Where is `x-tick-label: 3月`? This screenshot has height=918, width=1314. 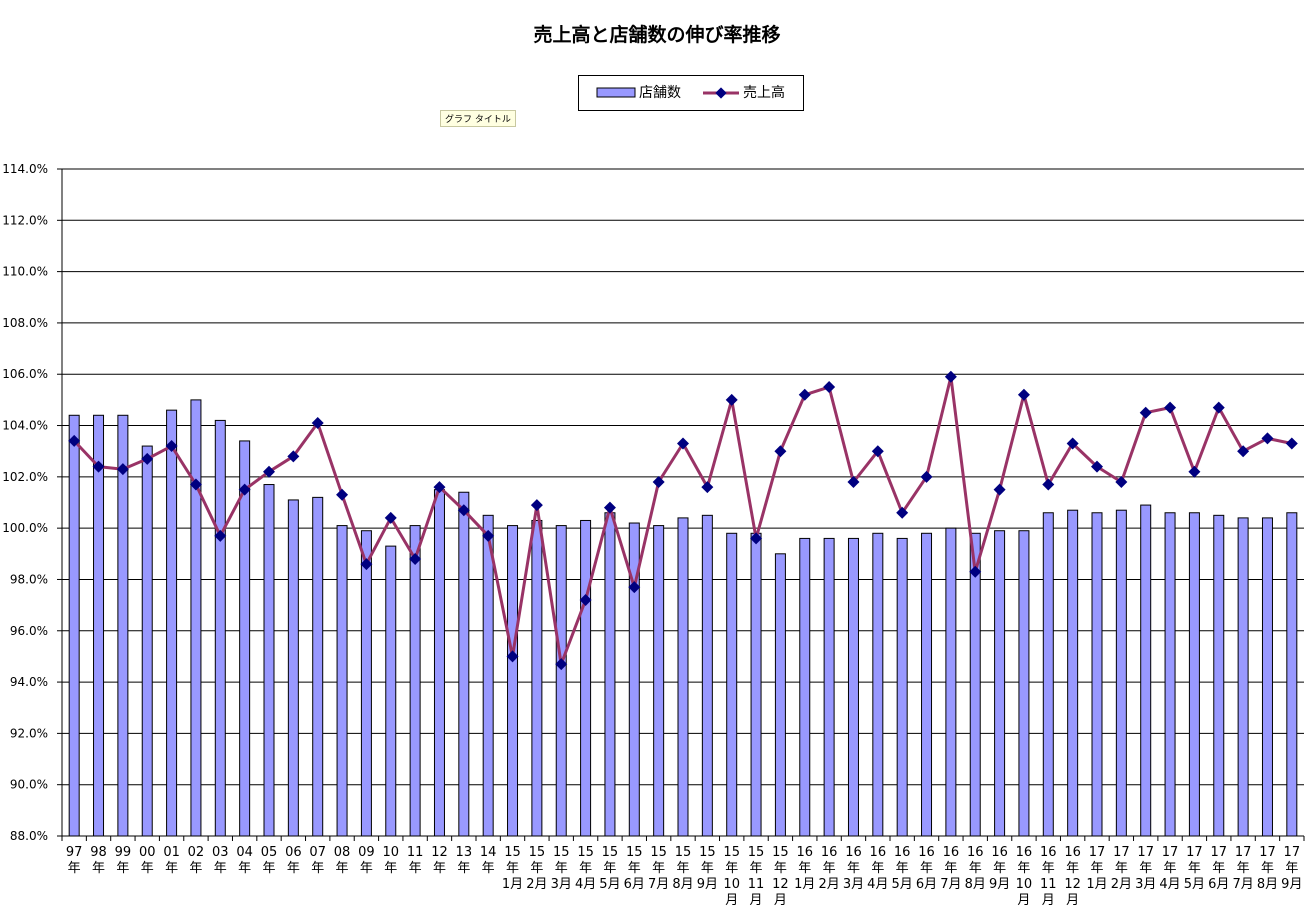
x-tick-label: 3月 is located at coordinates (1145, 884).